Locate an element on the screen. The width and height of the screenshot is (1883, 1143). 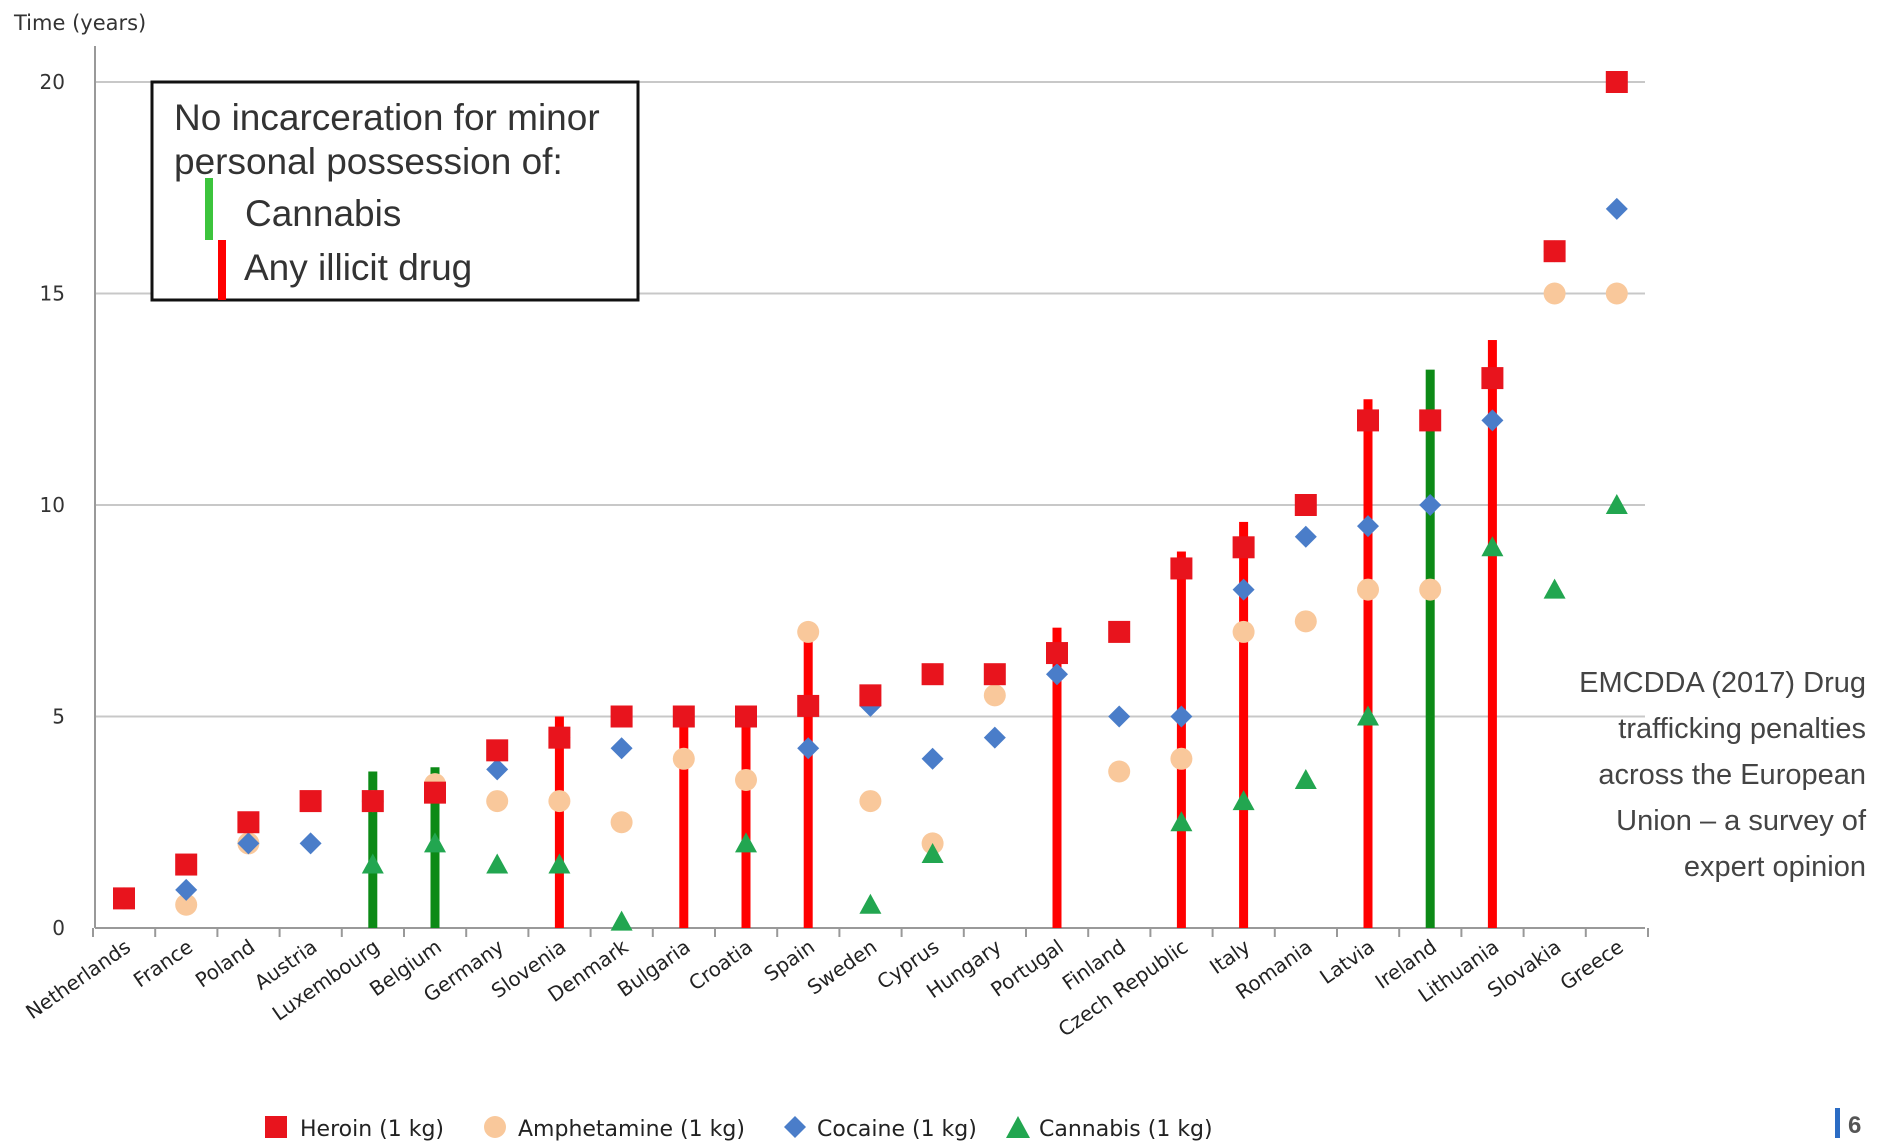
point-square-france is located at coordinates (186, 864).